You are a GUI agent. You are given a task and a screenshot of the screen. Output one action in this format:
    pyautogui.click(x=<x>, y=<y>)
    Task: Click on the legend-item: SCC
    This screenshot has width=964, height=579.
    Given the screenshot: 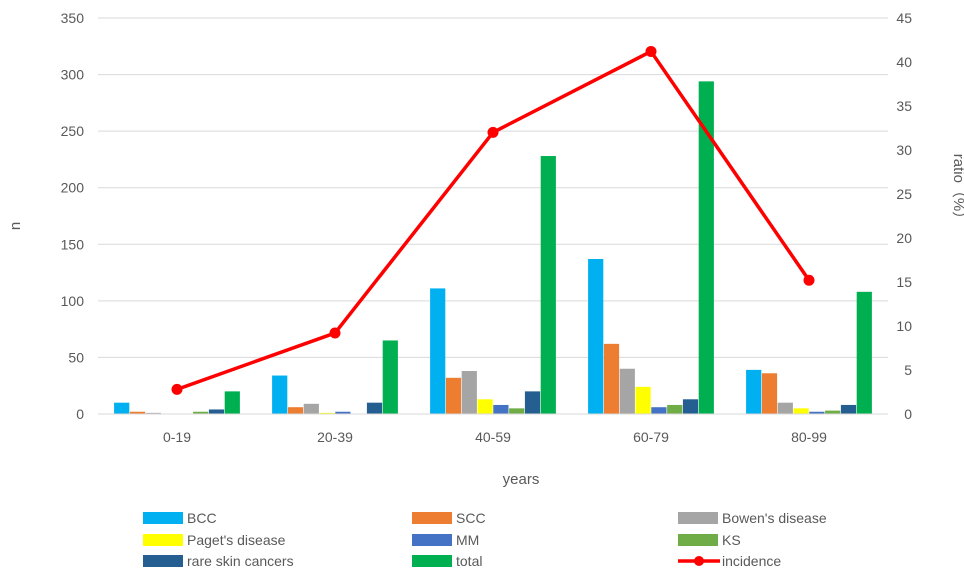 What is the action you would take?
    pyautogui.click(x=449, y=518)
    